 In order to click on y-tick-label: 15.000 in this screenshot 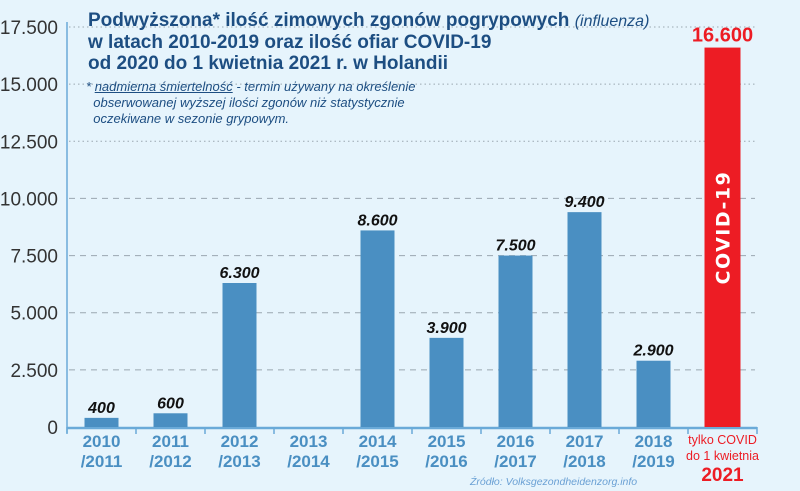, I will do `click(29, 85)`.